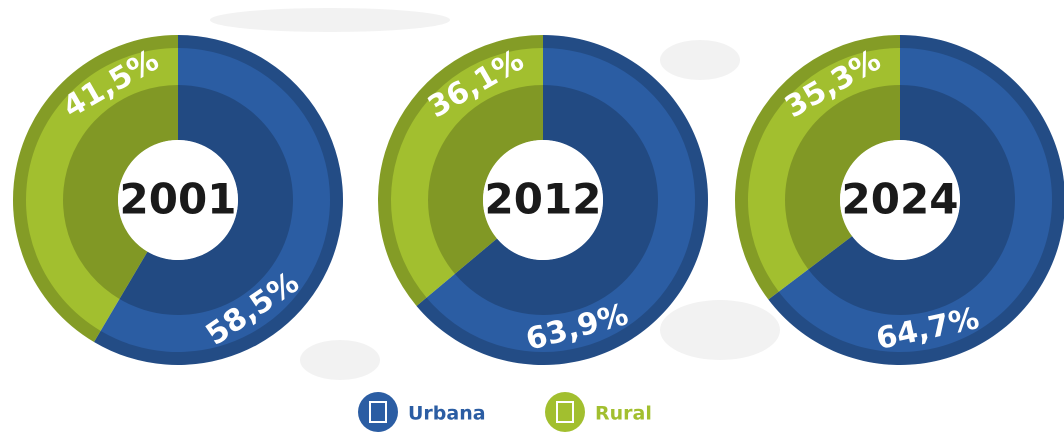 Image resolution: width=1064 pixels, height=440 pixels. I want to click on legend-label: Rural, so click(623, 414).